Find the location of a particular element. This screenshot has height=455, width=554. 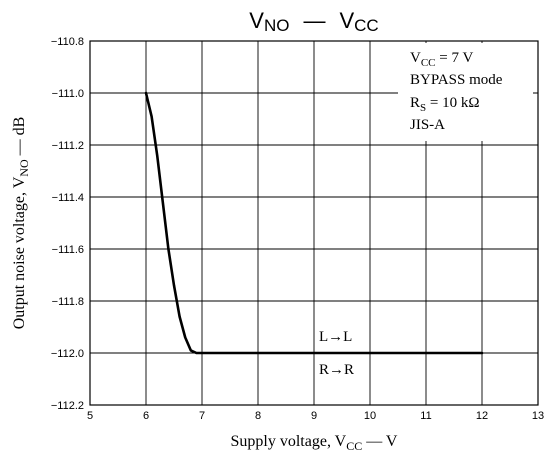

x-tick-label: 8 is located at coordinates (258, 416).